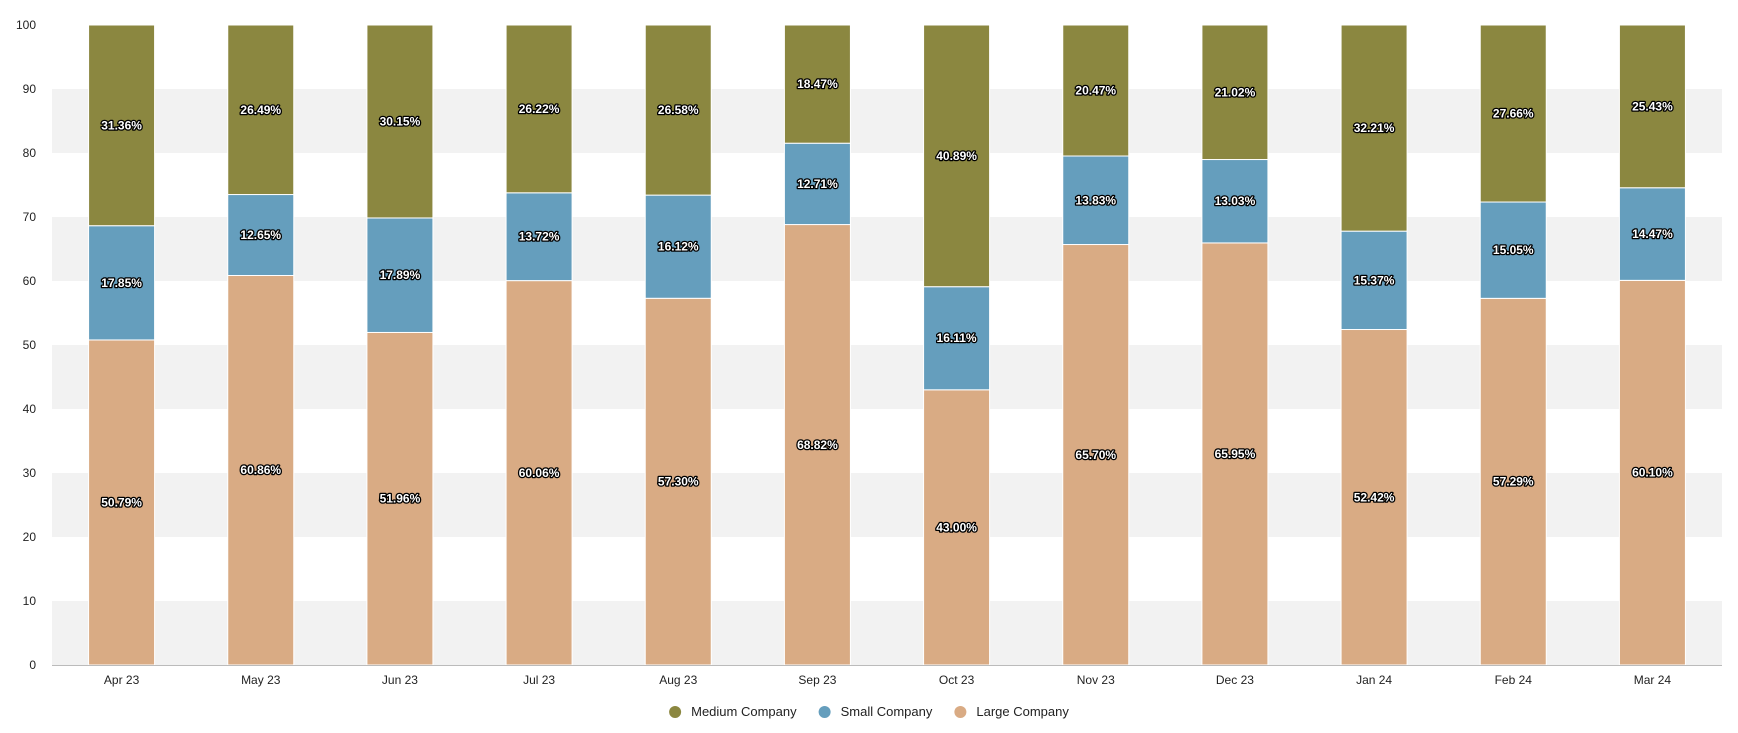 This screenshot has width=1738, height=733. What do you see at coordinates (1022, 711) in the screenshot?
I see `legend-label: Large Company` at bounding box center [1022, 711].